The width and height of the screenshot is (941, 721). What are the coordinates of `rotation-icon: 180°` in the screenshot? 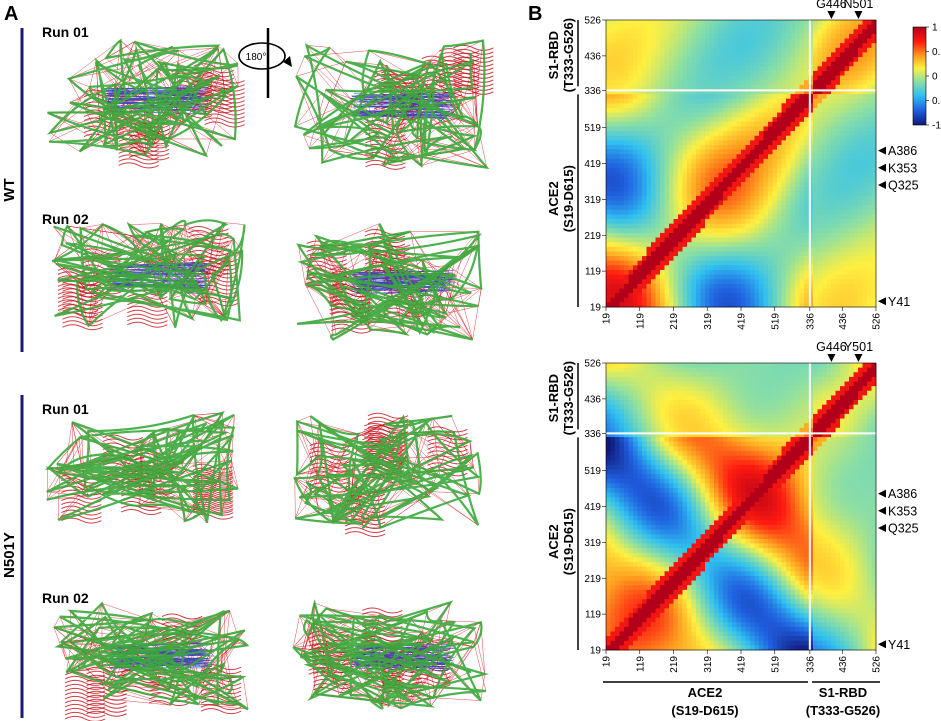 It's located at (265, 63).